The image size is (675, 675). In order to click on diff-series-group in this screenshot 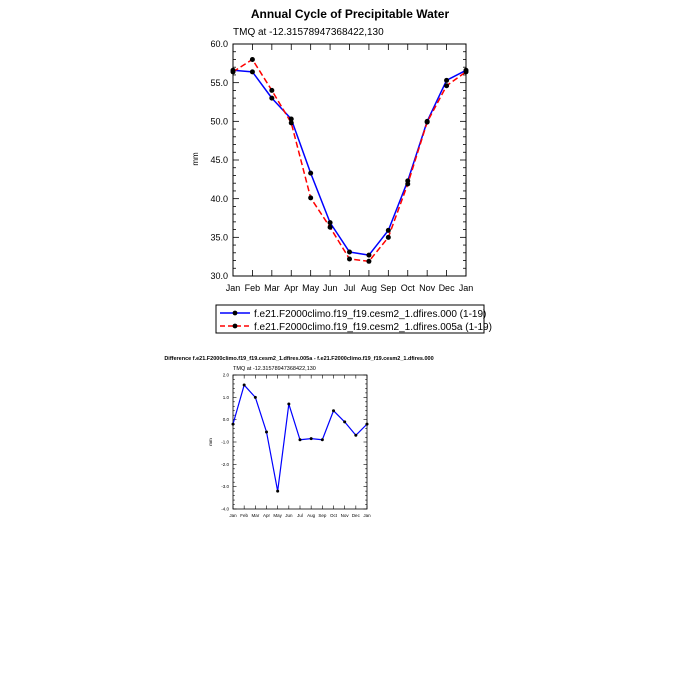, I will do `click(300, 438)`.